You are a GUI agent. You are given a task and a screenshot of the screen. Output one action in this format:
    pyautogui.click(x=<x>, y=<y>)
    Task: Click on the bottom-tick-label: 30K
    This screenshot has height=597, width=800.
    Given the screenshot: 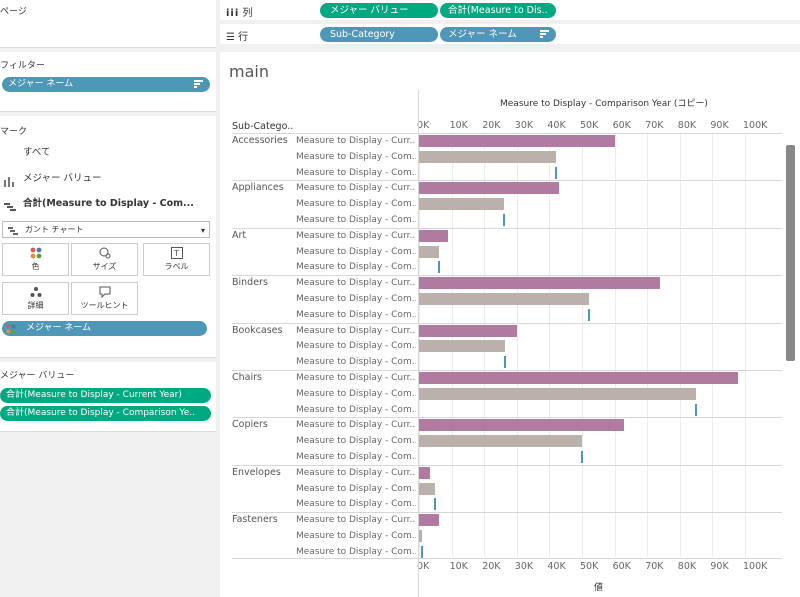 What is the action you would take?
    pyautogui.click(x=524, y=566)
    